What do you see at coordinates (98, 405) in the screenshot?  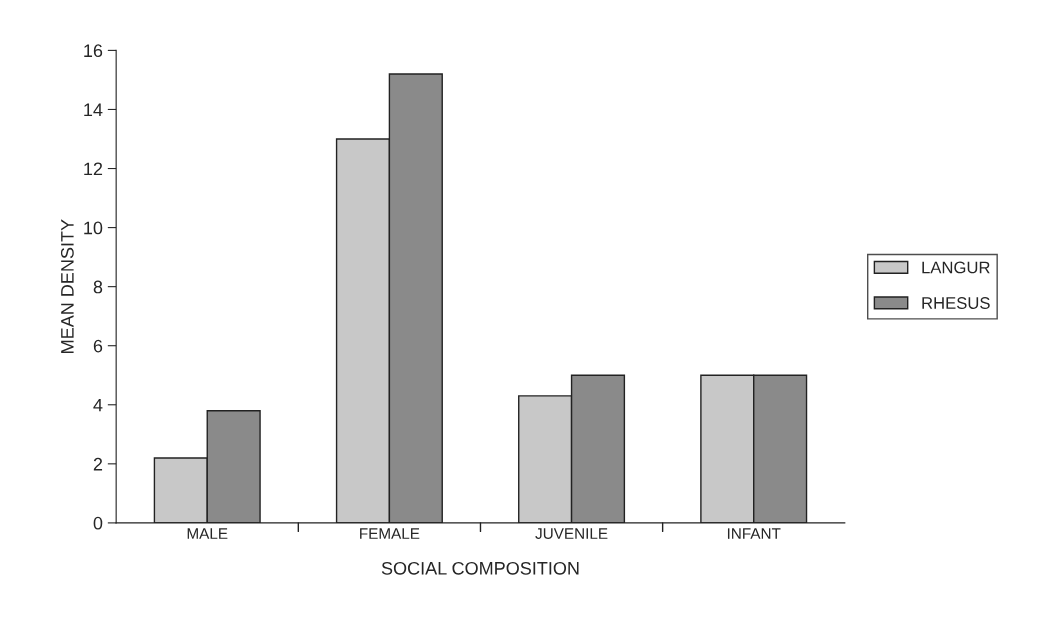 I see `y-tick-label: 4` at bounding box center [98, 405].